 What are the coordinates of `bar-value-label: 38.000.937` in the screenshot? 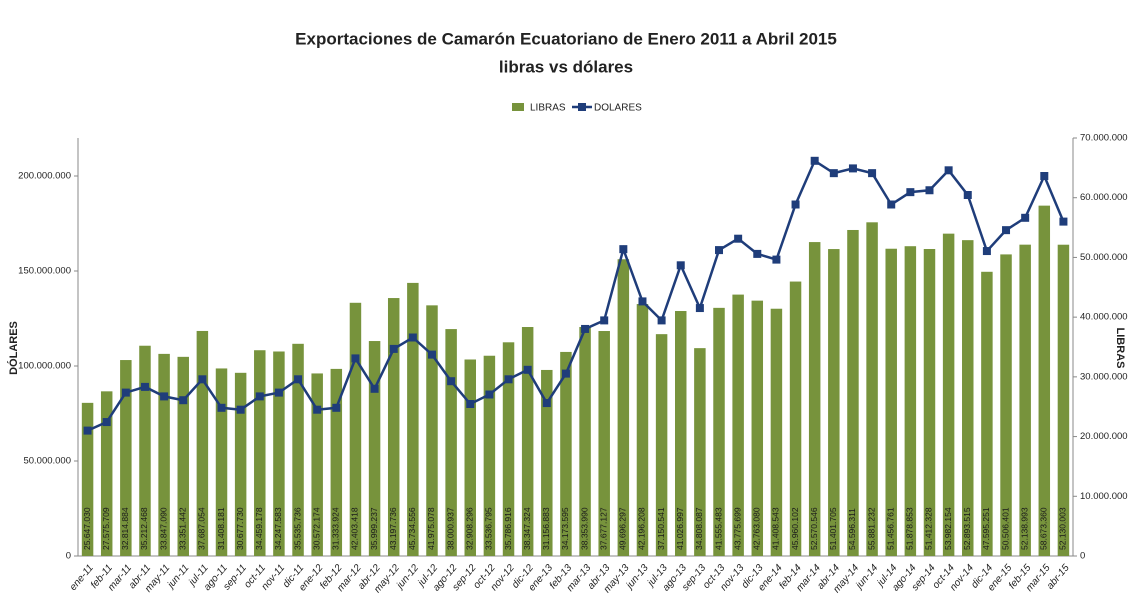 It's located at (450, 528).